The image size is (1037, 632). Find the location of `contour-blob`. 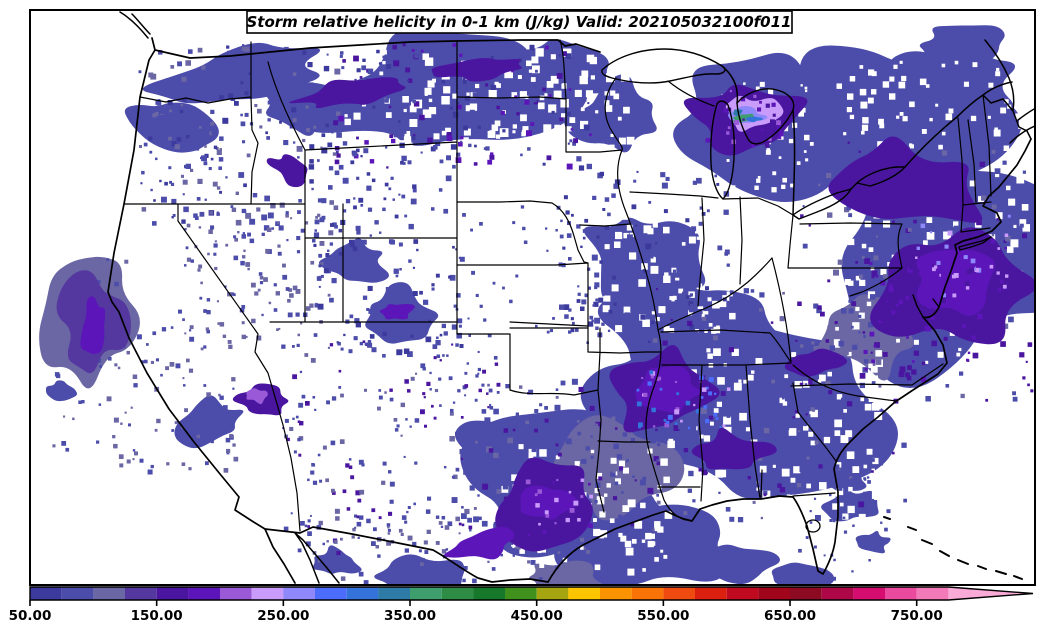

contour-blob is located at coordinates (502, 450).